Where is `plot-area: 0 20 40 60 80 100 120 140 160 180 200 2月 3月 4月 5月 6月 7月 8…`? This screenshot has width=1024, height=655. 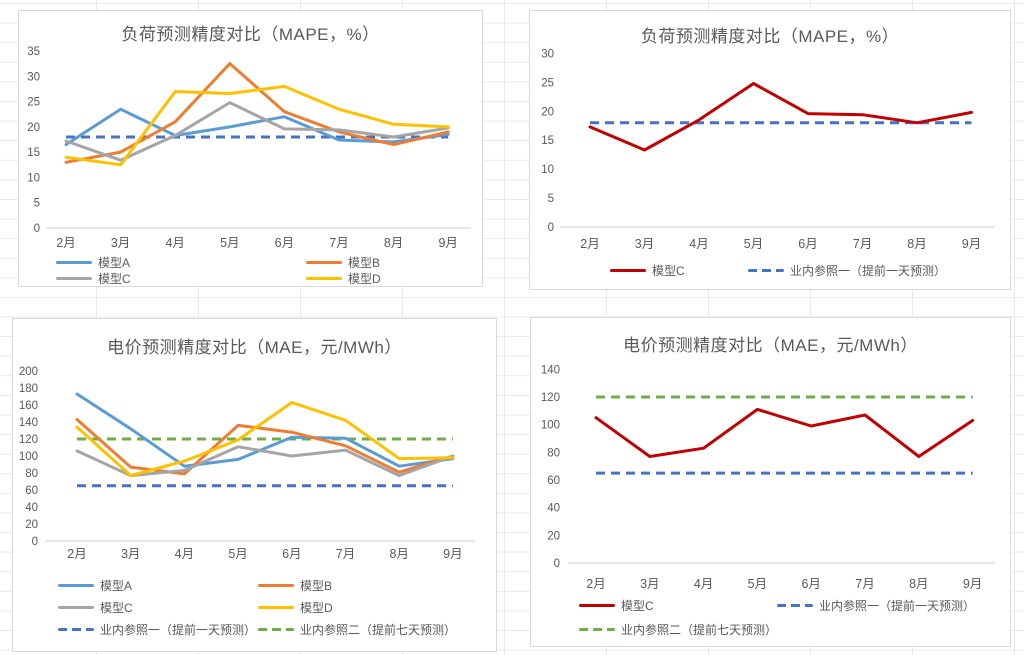
plot-area: 0 20 40 60 80 100 120 140 160 180 200 2月 3月 4月 5月 6月 7月 8… is located at coordinates (247, 463).